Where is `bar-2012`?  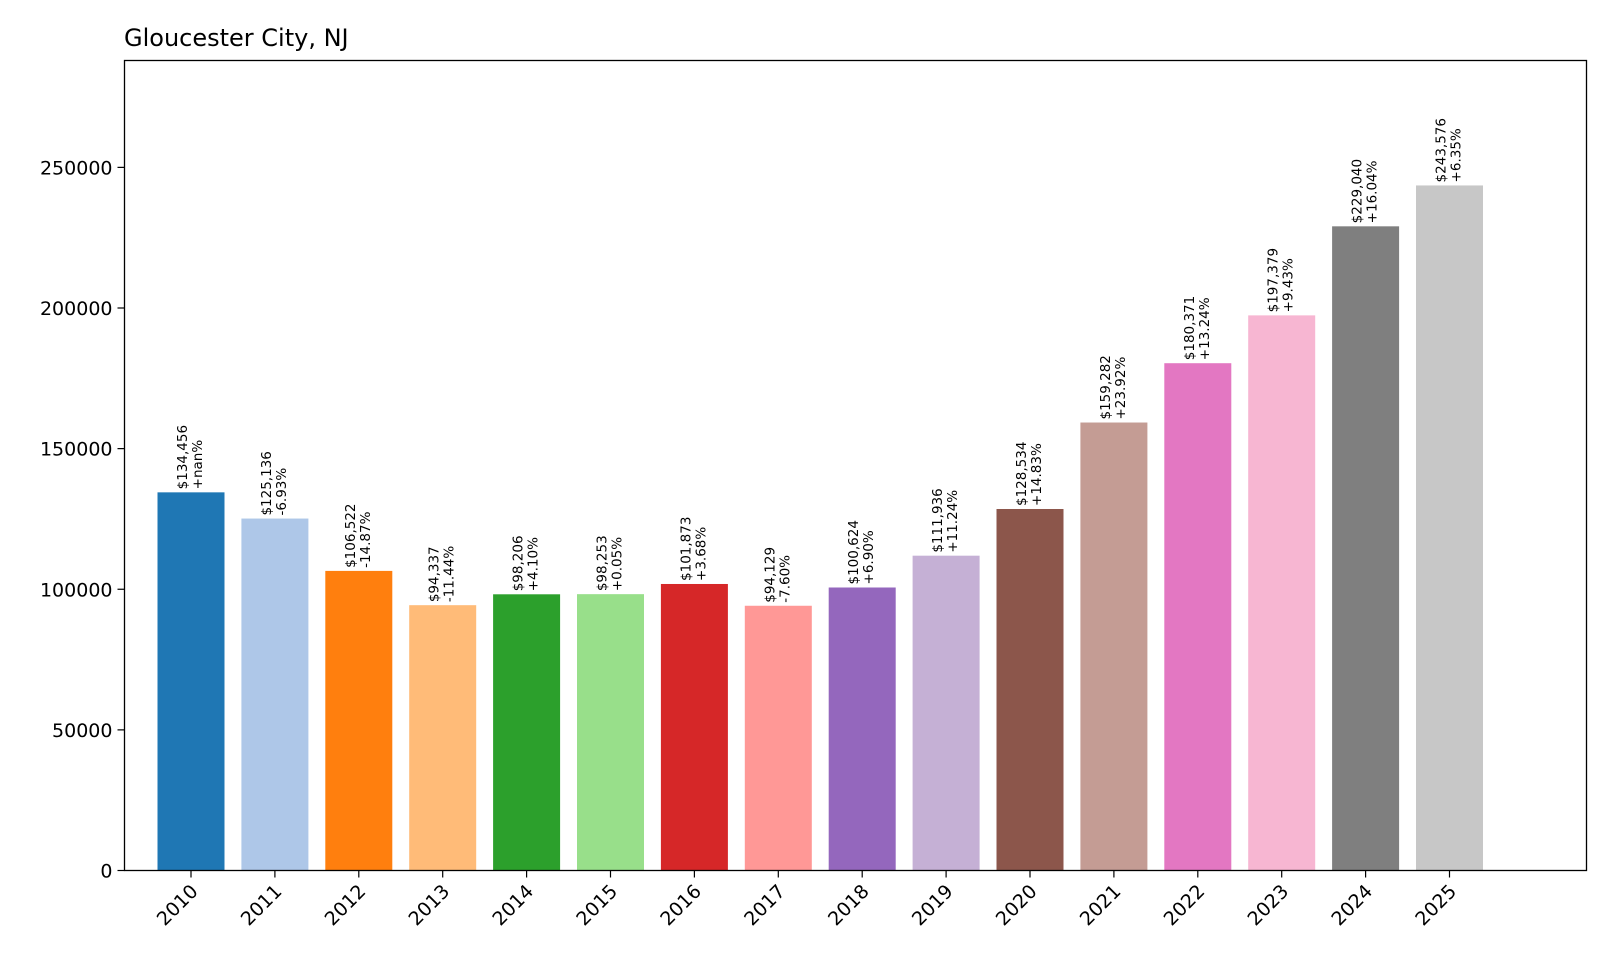
bar-2012 is located at coordinates (359, 720).